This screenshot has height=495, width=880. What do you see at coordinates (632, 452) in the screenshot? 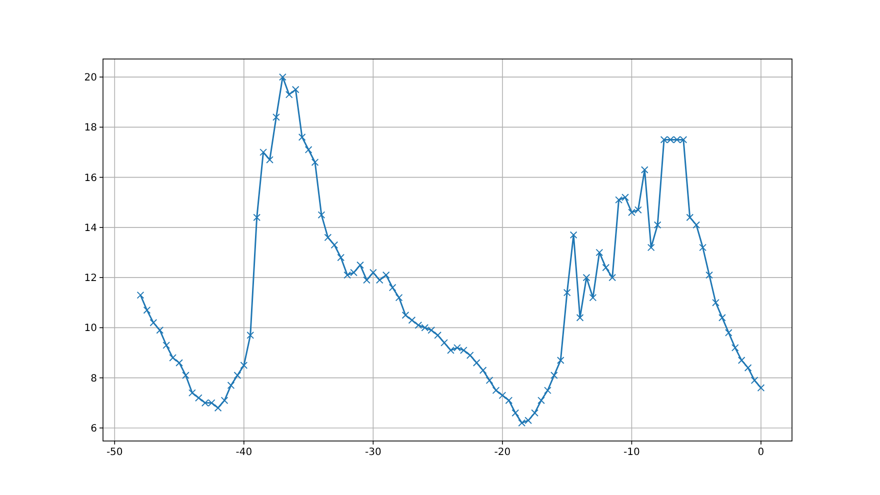
I see `x-tick-label: -10` at bounding box center [632, 452].